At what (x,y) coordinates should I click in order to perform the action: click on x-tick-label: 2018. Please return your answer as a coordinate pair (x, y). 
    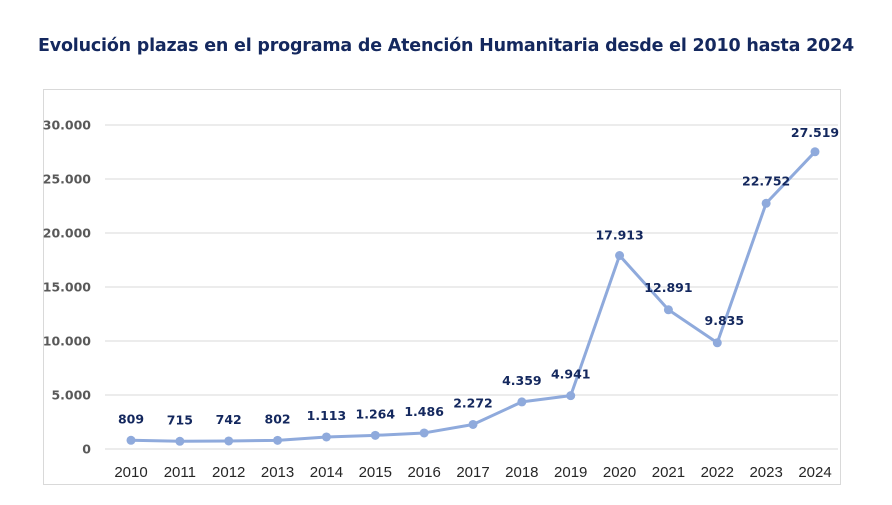
    Looking at the image, I should click on (521, 472).